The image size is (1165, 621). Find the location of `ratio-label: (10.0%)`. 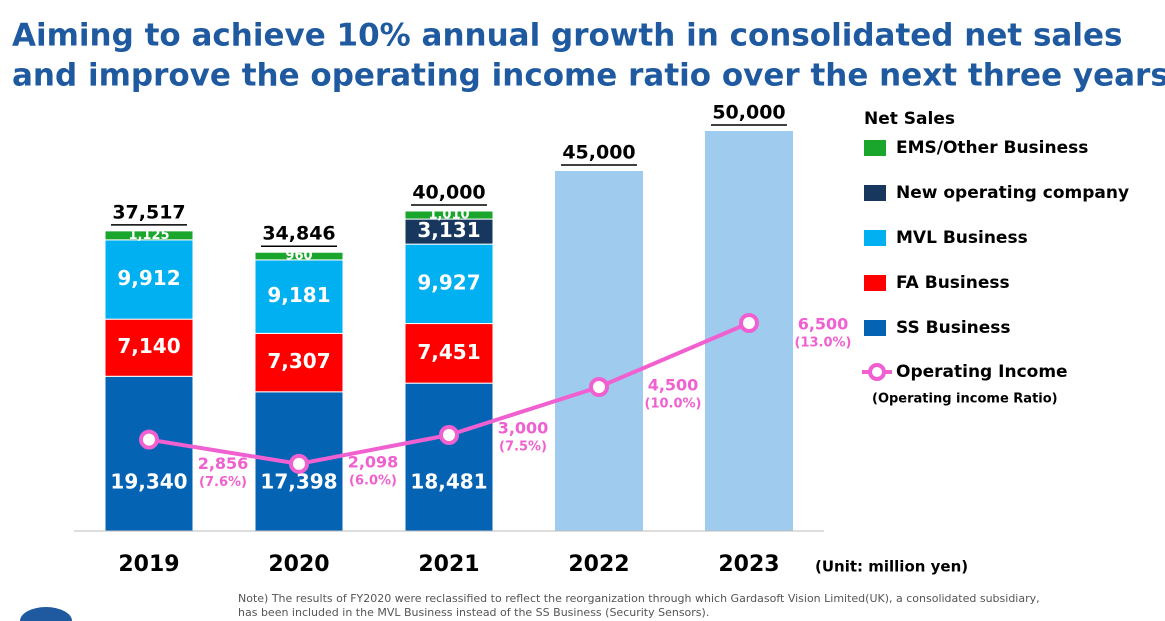

ratio-label: (10.0%) is located at coordinates (673, 404).